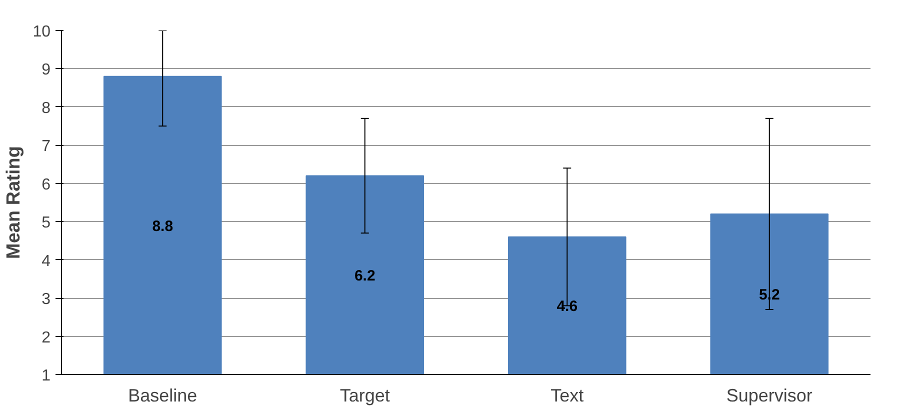 Image resolution: width=897 pixels, height=414 pixels. I want to click on y-tick-label: 2, so click(46, 337).